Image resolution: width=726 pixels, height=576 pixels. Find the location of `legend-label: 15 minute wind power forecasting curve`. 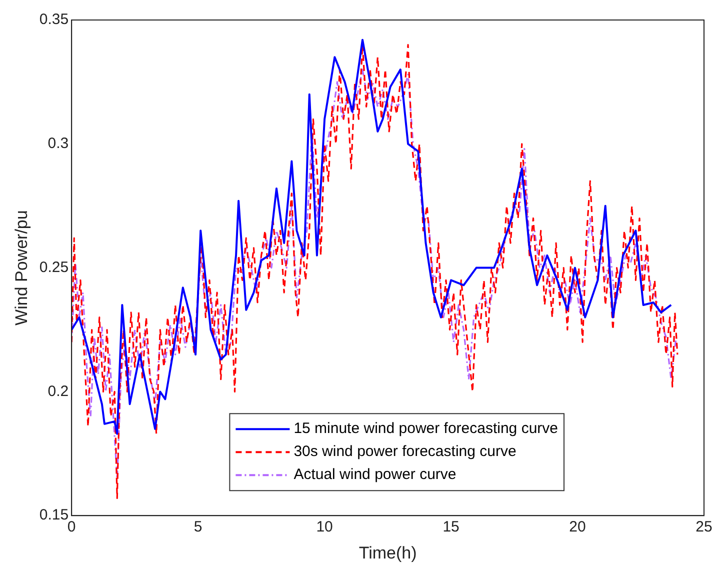

legend-label: 15 minute wind power forecasting curve is located at coordinates (426, 429).